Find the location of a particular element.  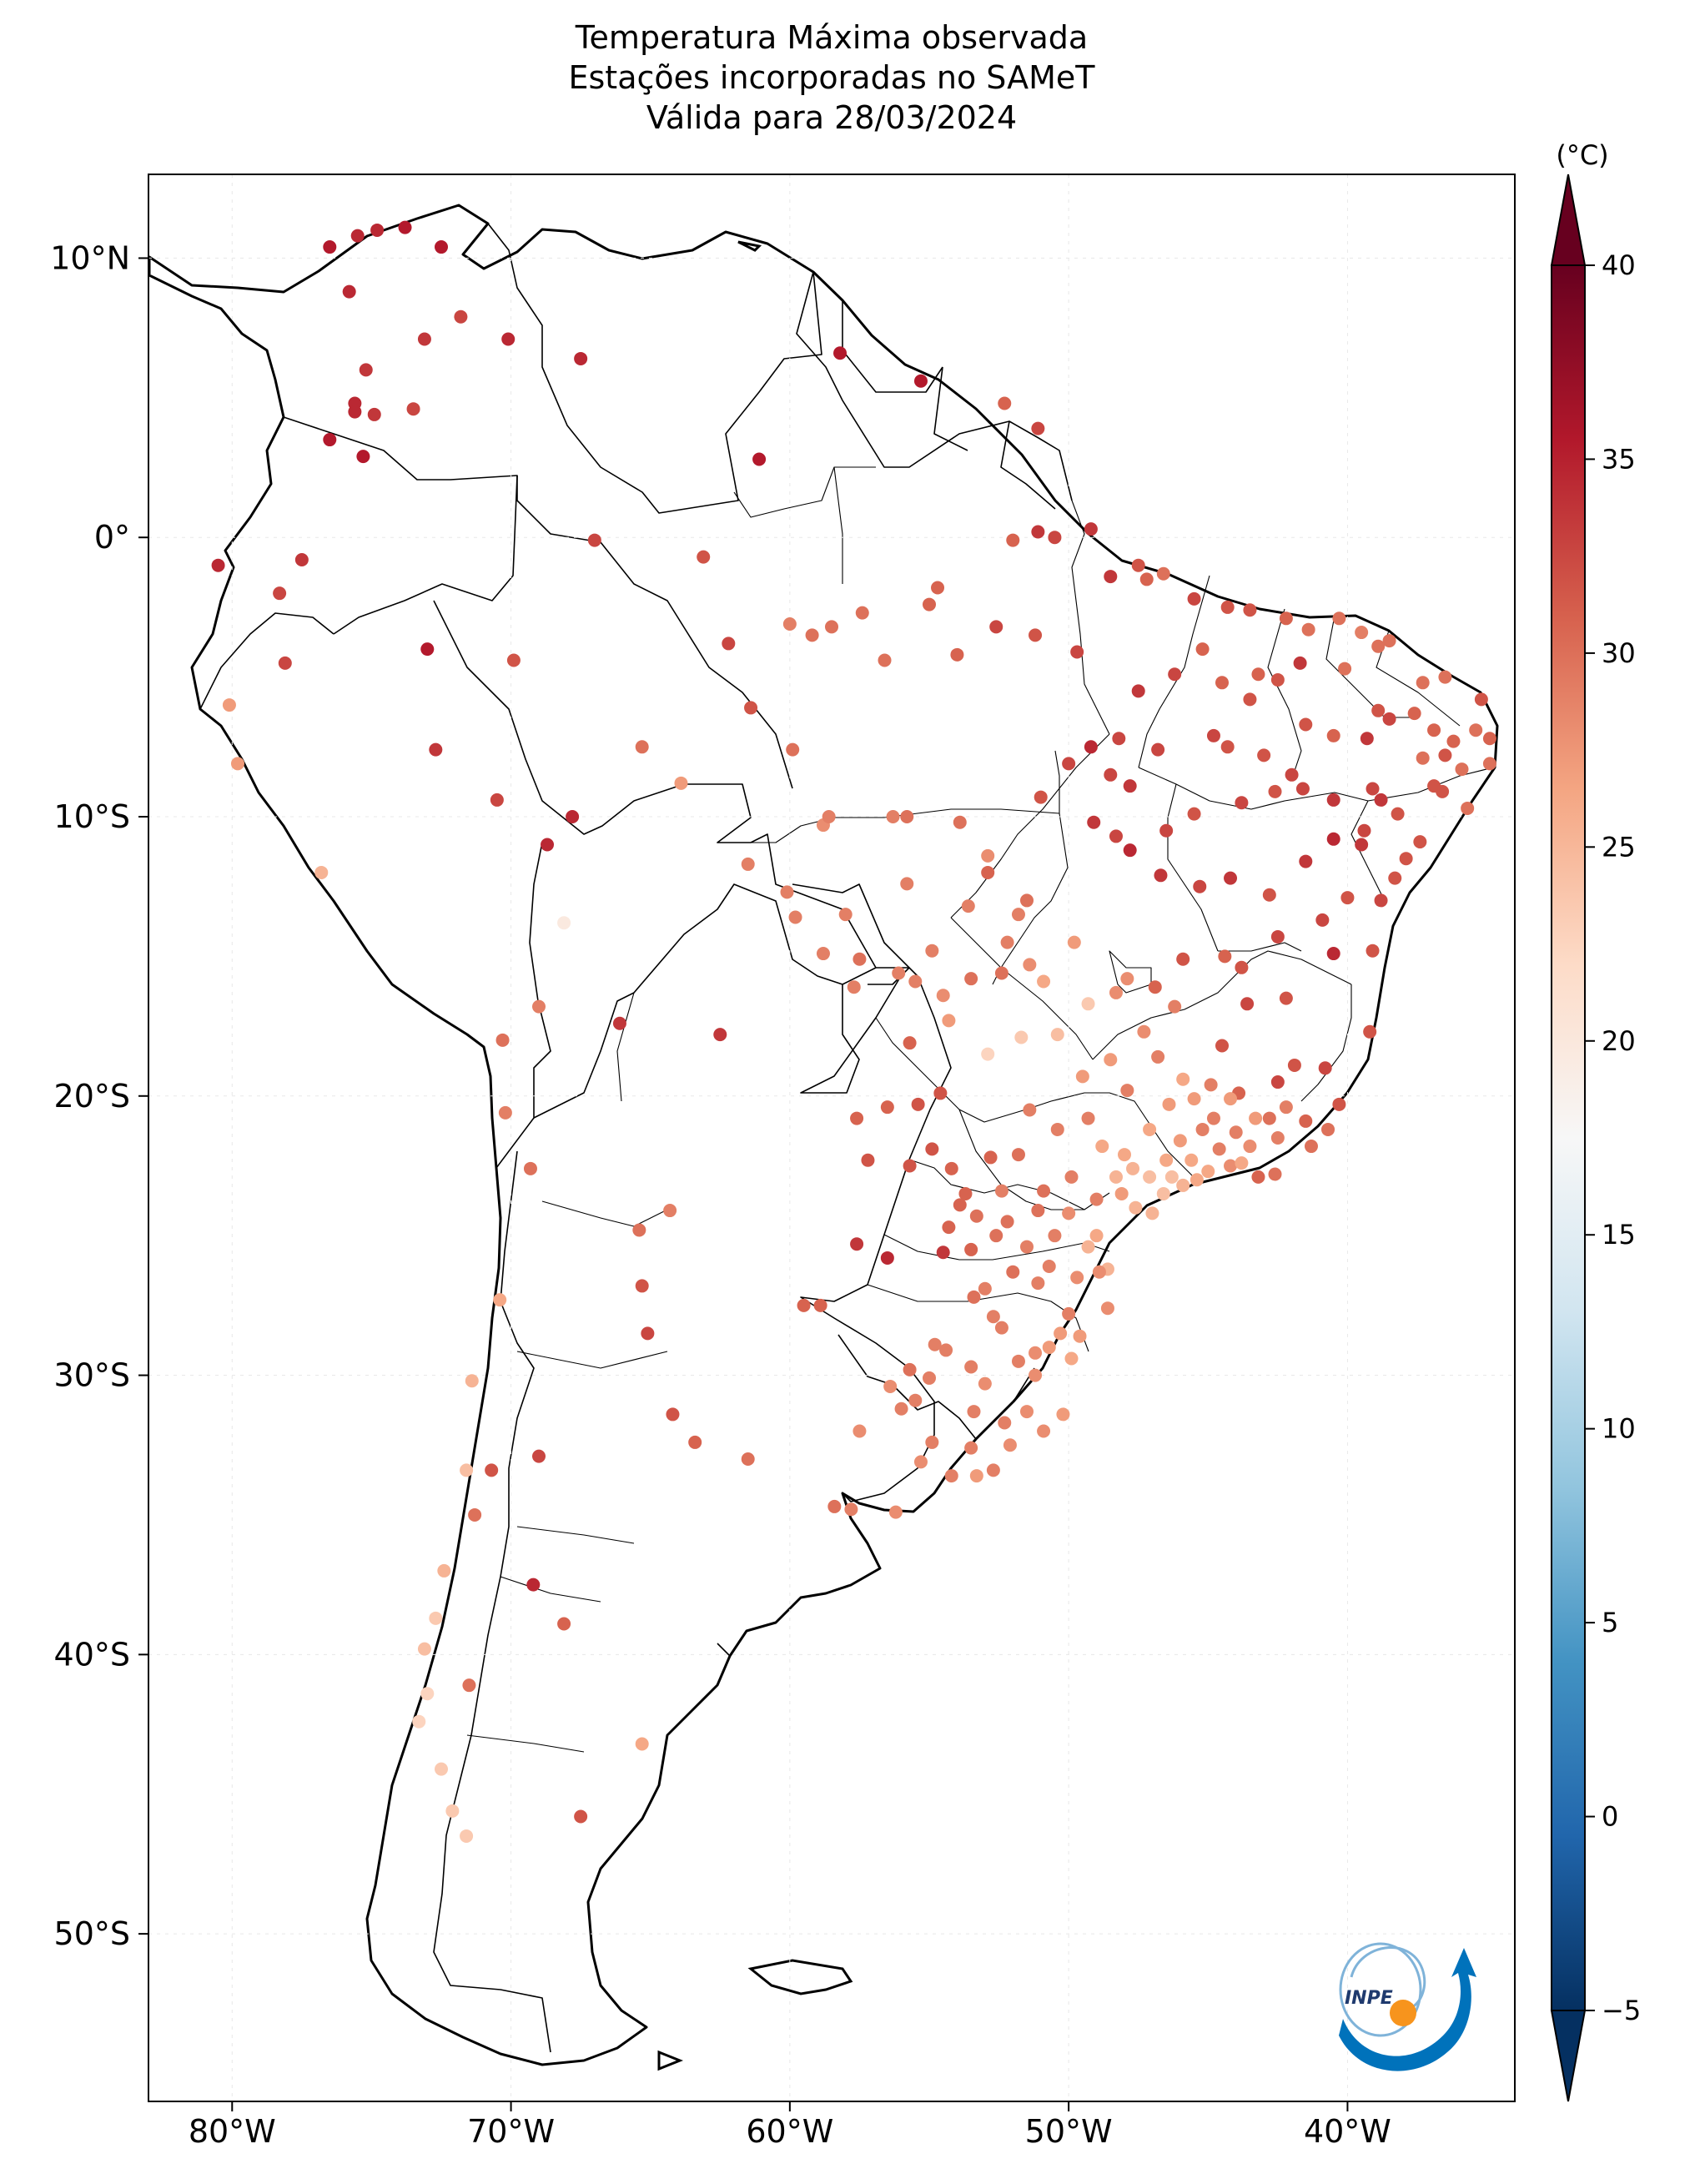

map-title-line-3: Válida para 28/03/2024 is located at coordinates (832, 117).